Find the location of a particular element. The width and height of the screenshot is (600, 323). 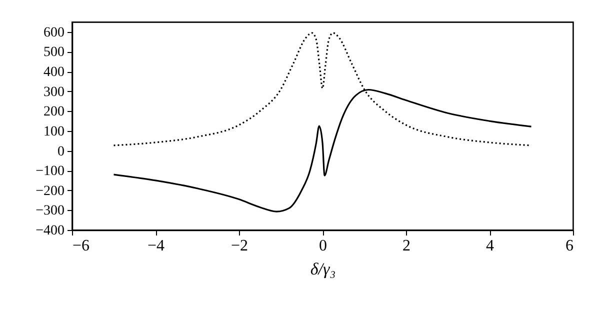

y-tick-label: 200 is located at coordinates (54, 112).